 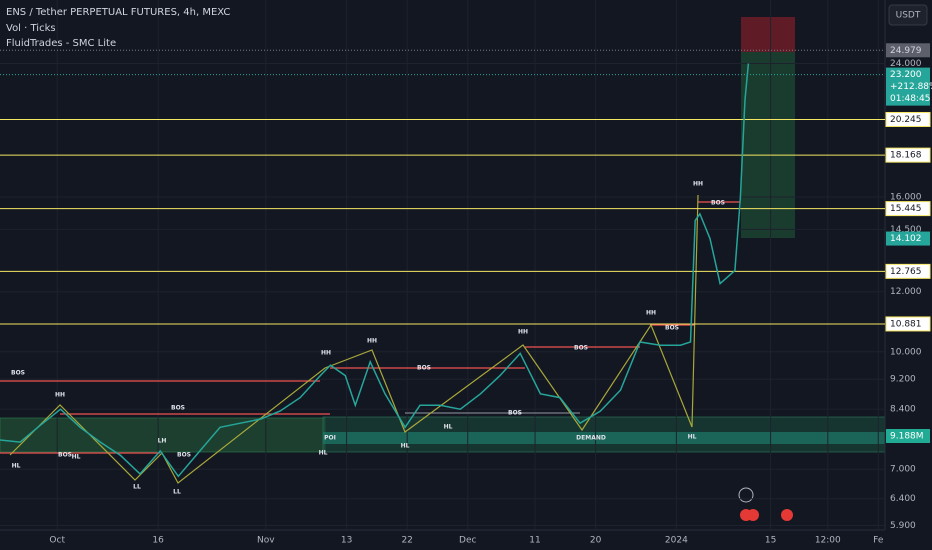 I want to click on y-tick-label: 14.500, so click(x=906, y=230).